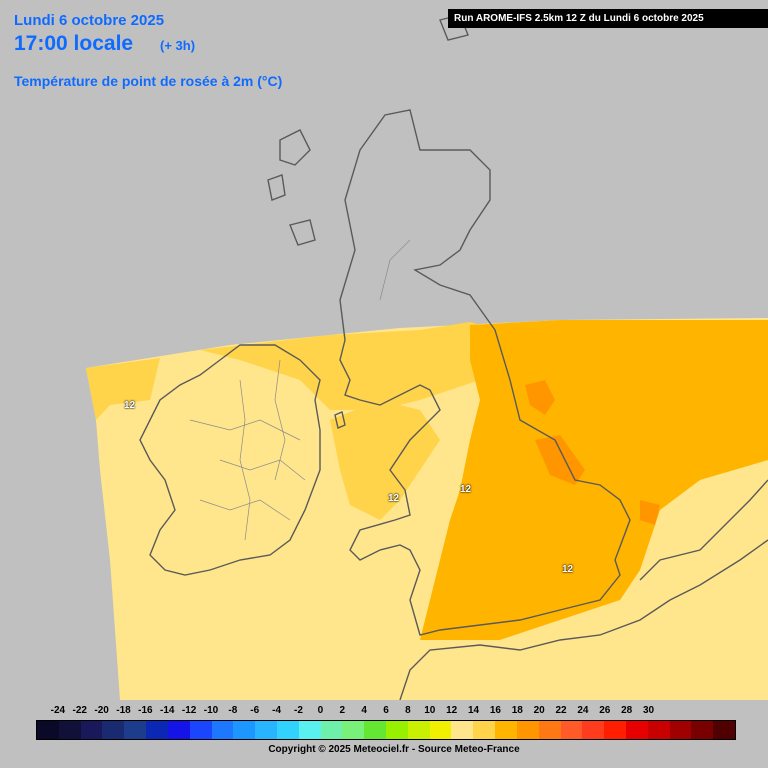 This screenshot has width=768, height=768. What do you see at coordinates (430, 710) in the screenshot?
I see `scale-tick-label: 10` at bounding box center [430, 710].